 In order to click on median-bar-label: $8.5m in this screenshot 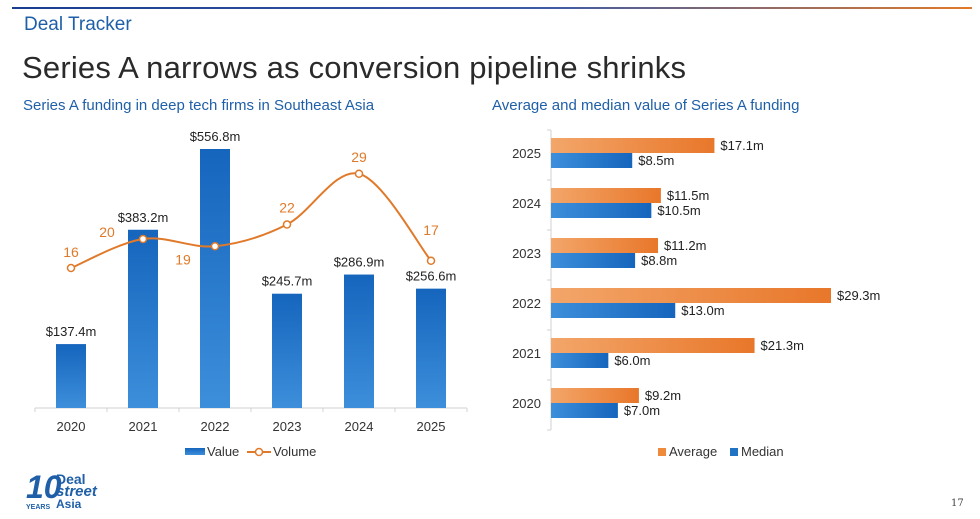, I will do `click(656, 160)`.